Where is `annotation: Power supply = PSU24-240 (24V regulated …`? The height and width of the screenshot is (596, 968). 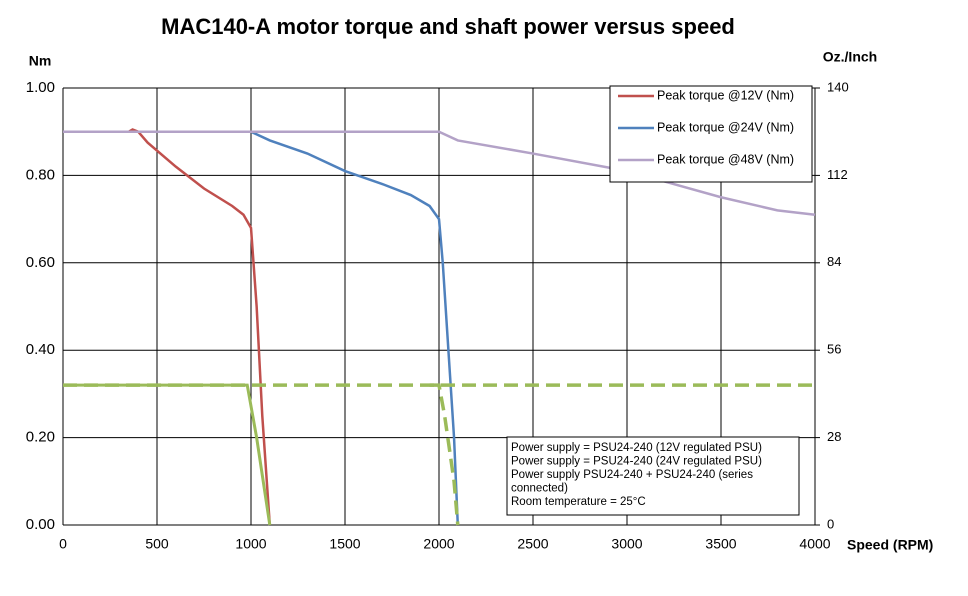 annotation: Power supply = PSU24-240 (24V regulated … is located at coordinates (636, 462).